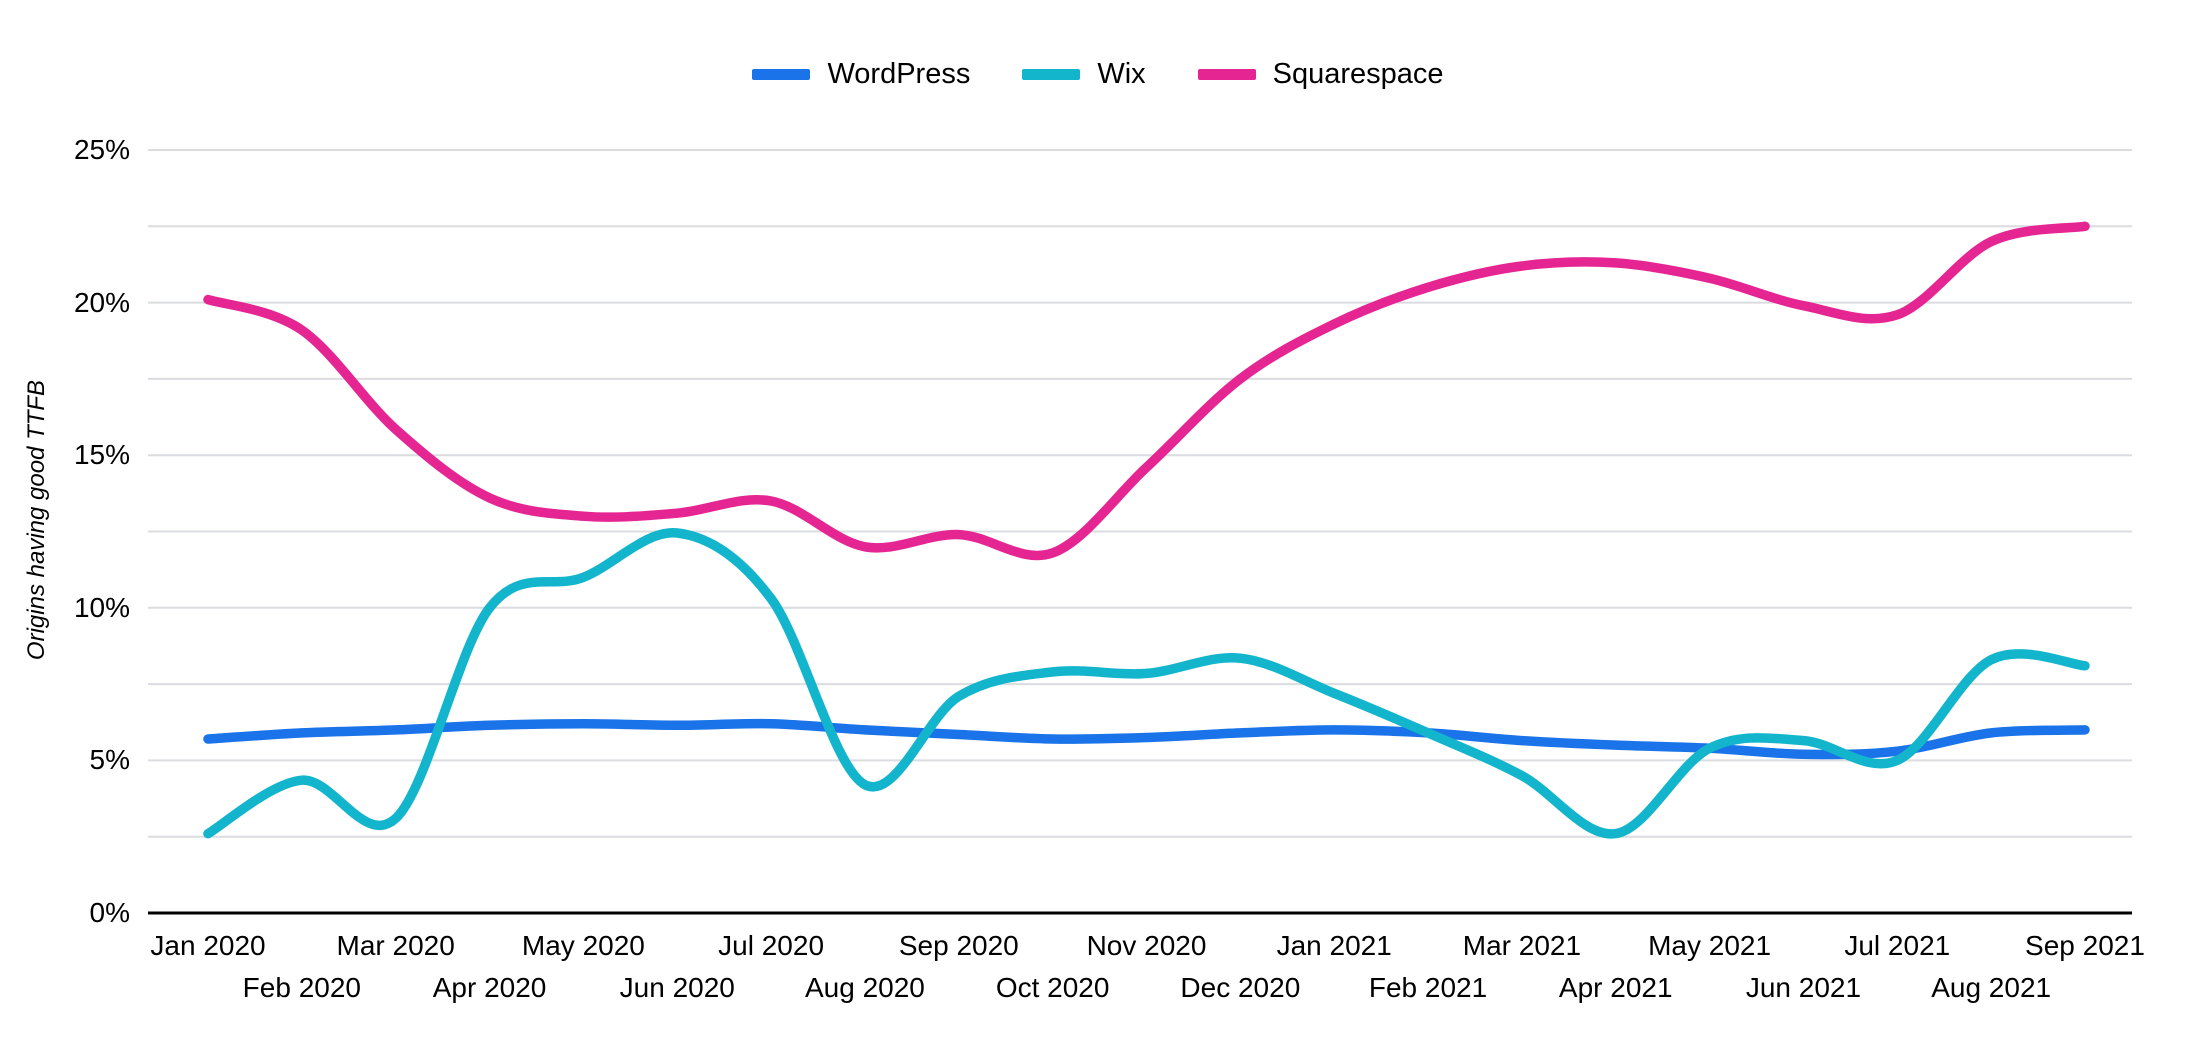  Describe the element at coordinates (1052, 987) in the screenshot. I see `x-tick-label: Oct 2020` at that location.